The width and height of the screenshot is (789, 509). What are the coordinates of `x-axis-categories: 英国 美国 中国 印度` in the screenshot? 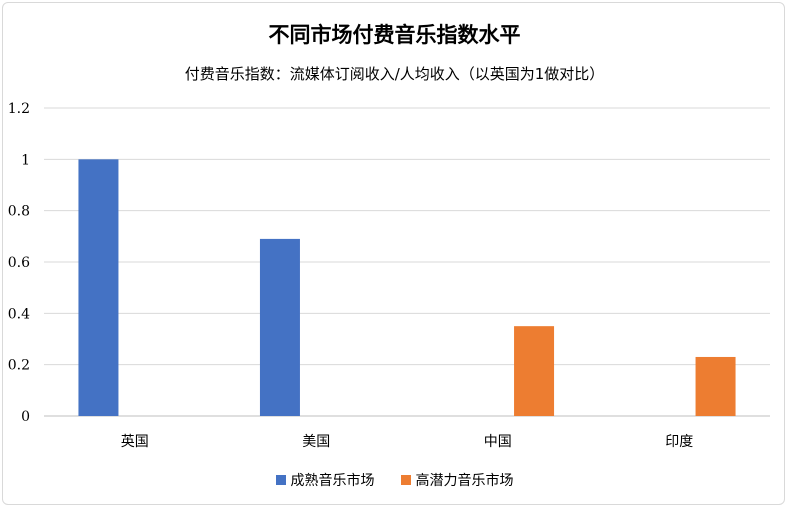 It's located at (407, 441).